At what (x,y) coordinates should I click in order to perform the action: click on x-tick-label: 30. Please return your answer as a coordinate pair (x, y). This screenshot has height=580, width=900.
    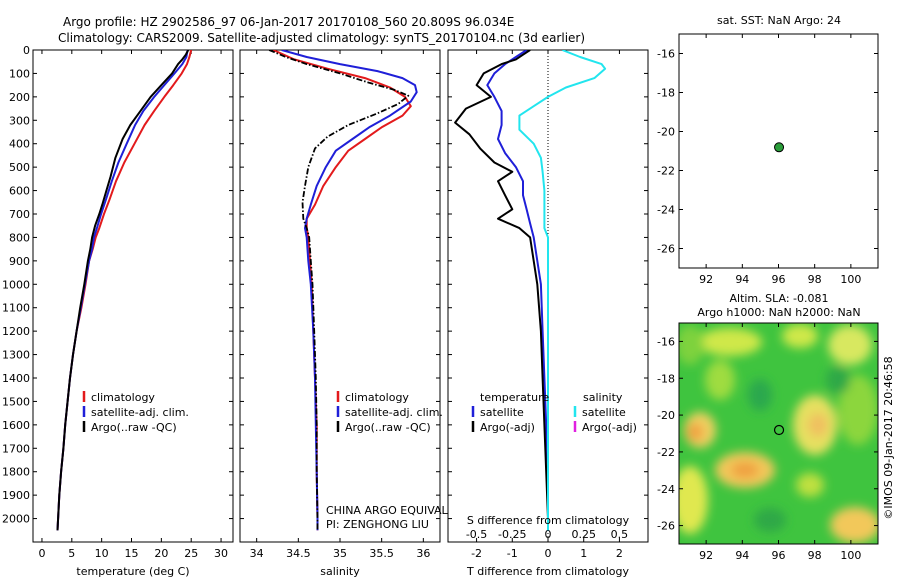
    Looking at the image, I should click on (221, 553).